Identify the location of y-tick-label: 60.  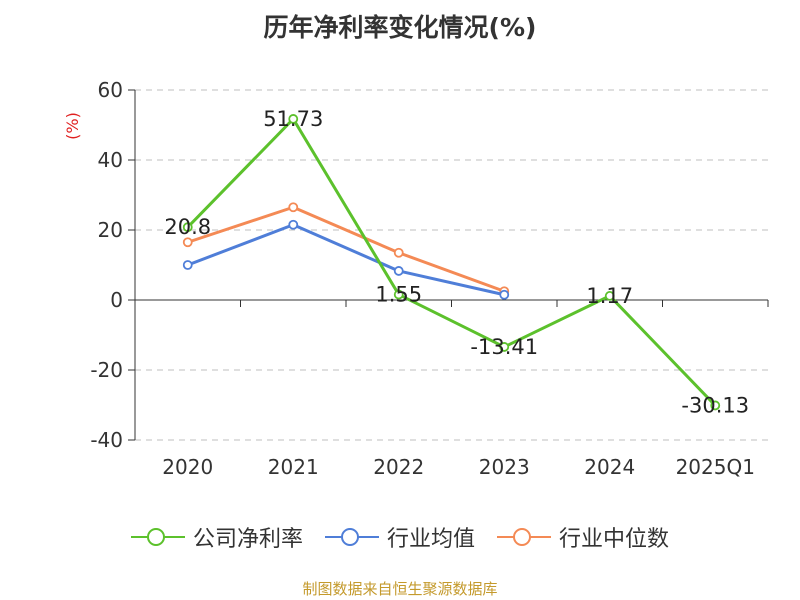
(110, 90).